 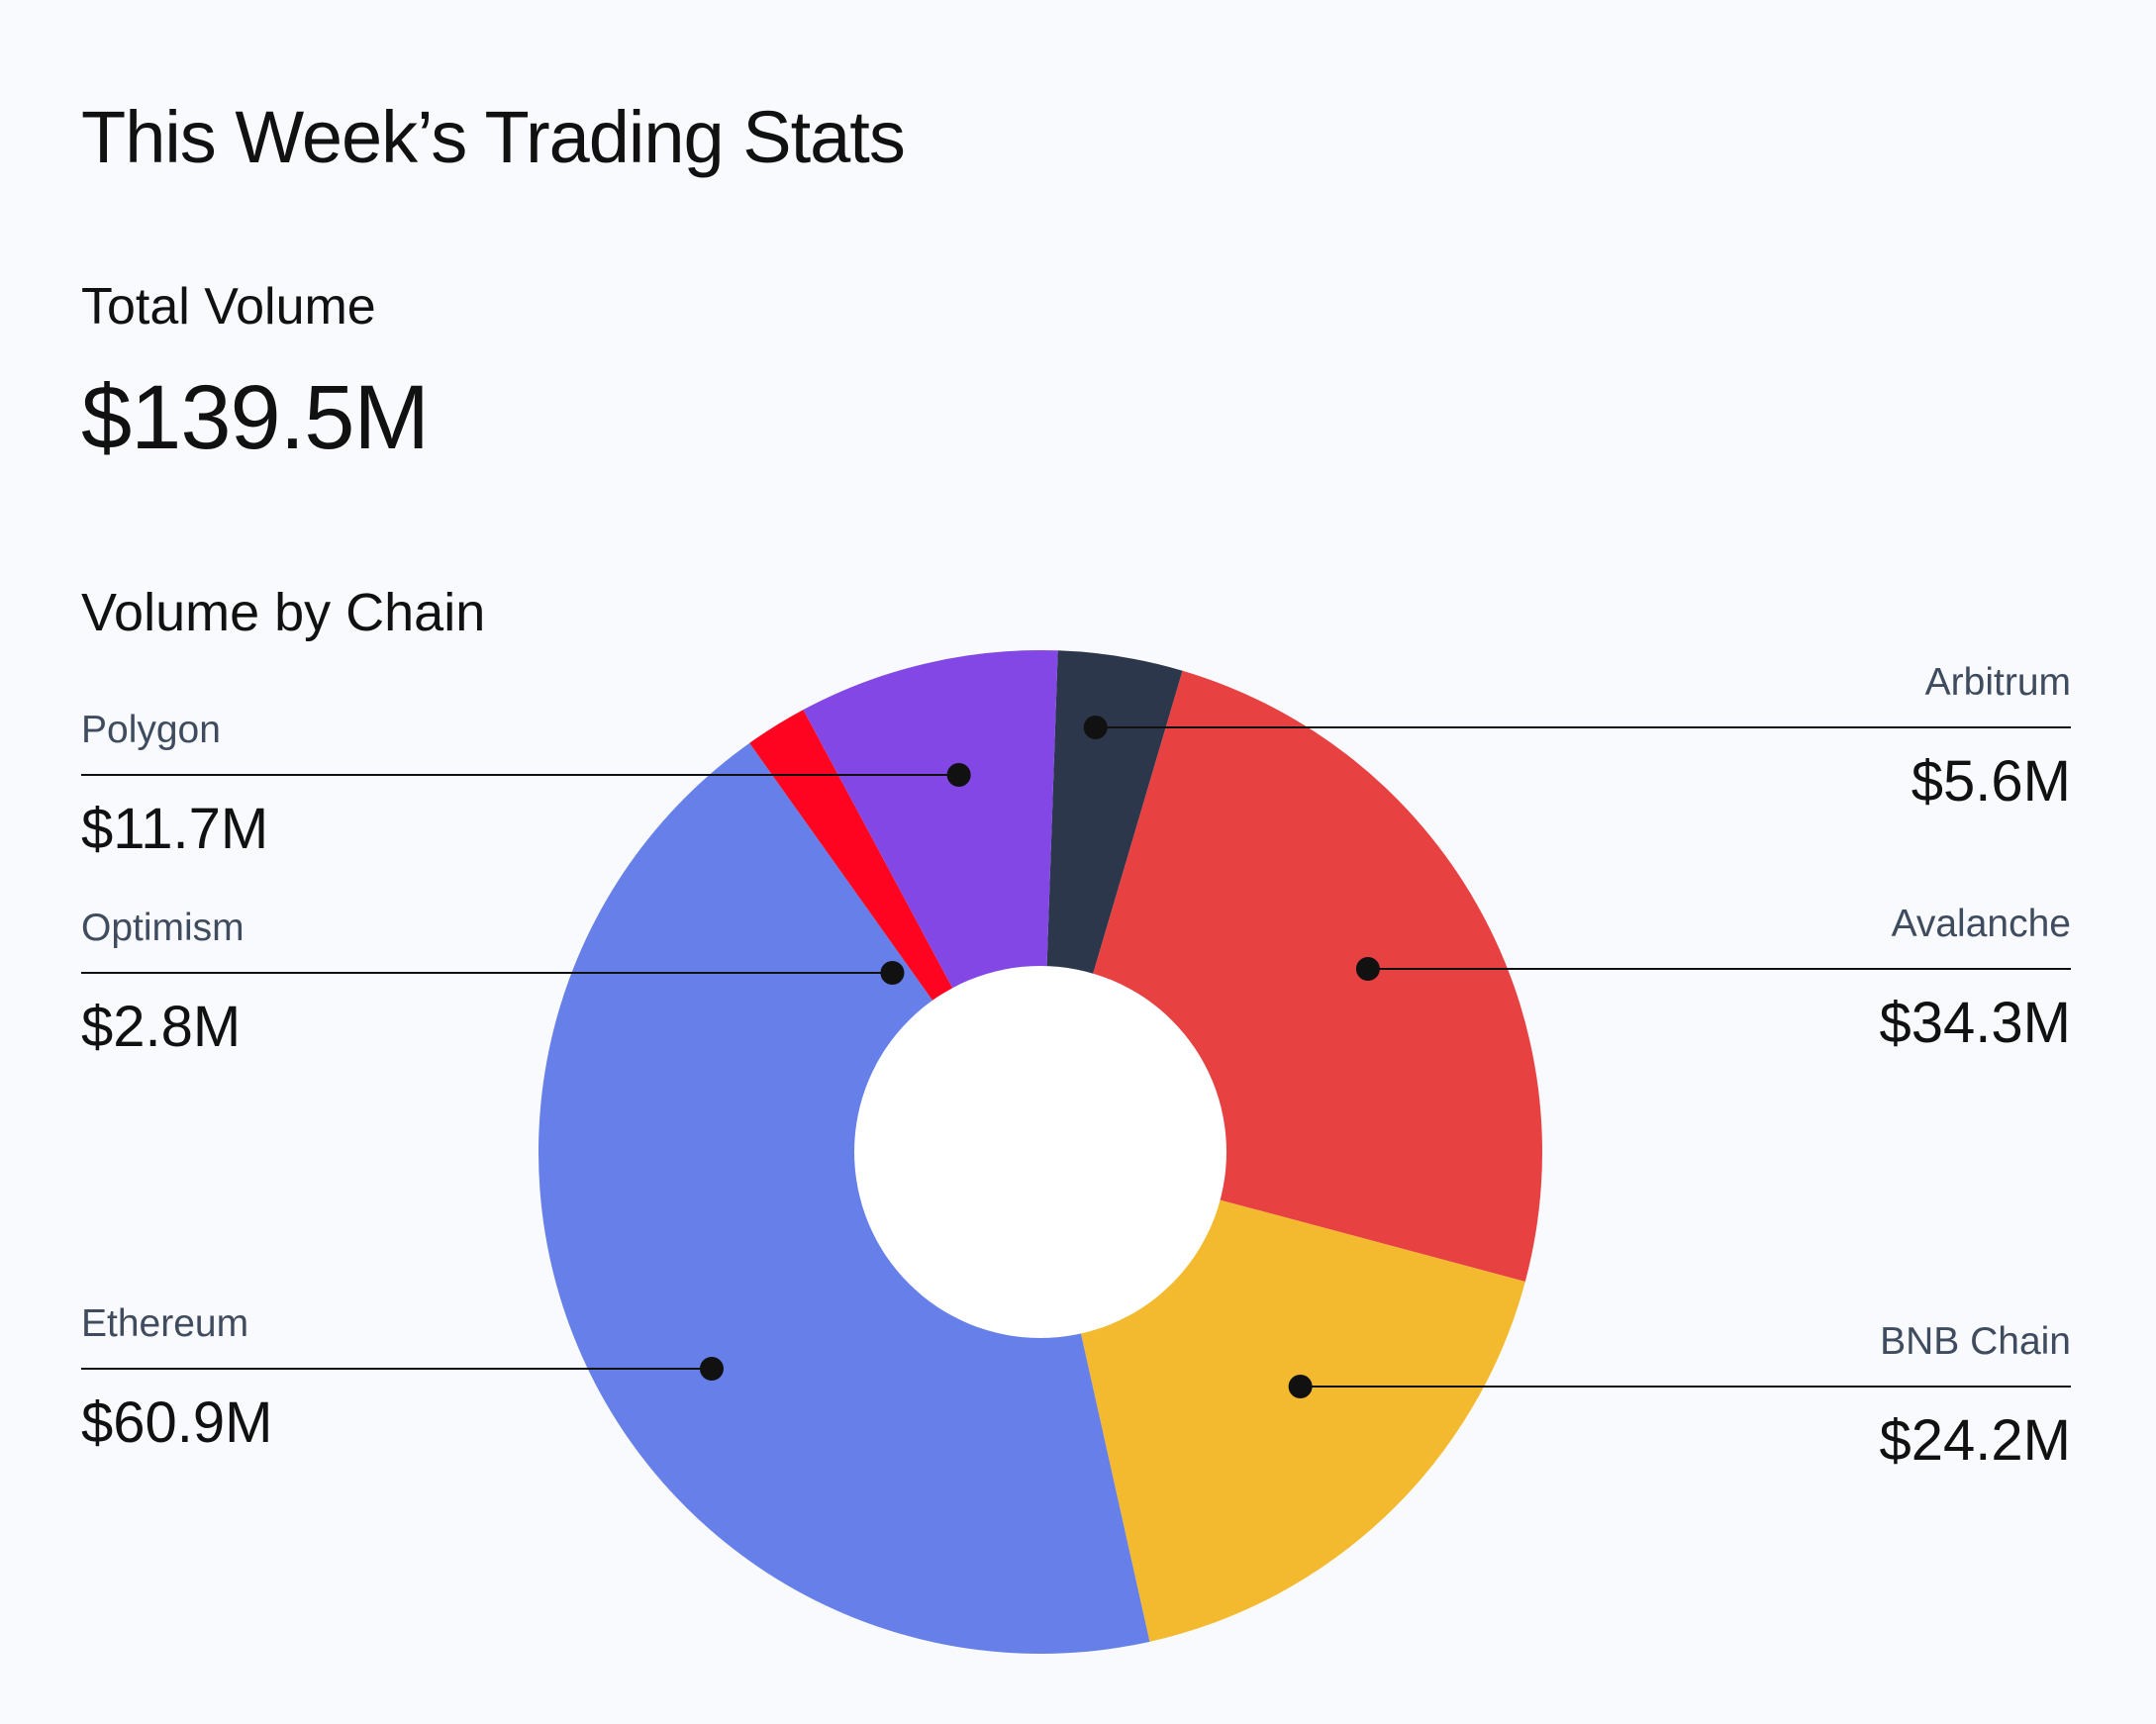 I want to click on leader-dot-polygon, so click(x=958, y=775).